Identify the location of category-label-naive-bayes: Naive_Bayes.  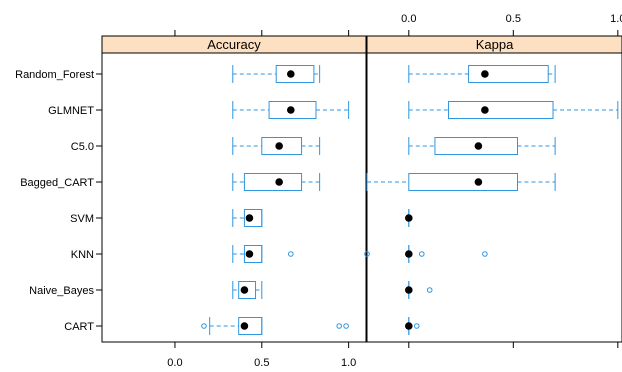
(61, 291).